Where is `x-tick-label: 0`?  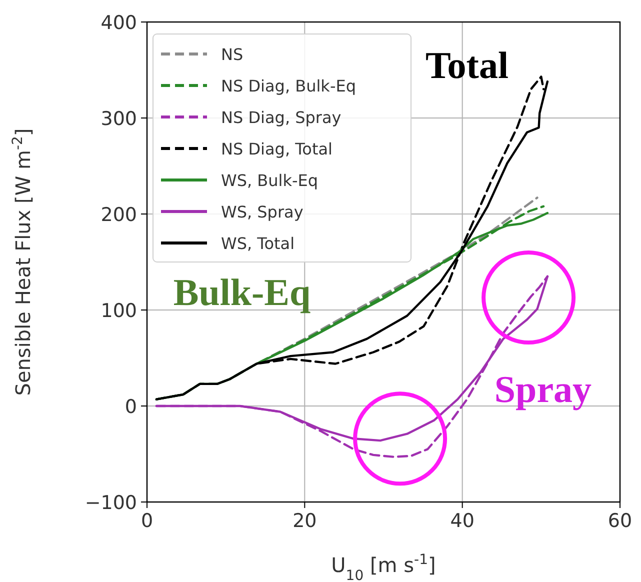 x-tick-label: 0 is located at coordinates (147, 521).